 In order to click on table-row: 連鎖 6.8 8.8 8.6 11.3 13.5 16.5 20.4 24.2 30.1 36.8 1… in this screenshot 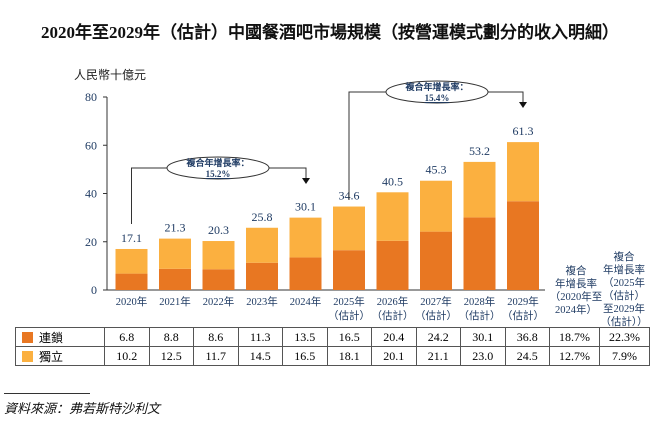, I will do `click(332, 337)`.